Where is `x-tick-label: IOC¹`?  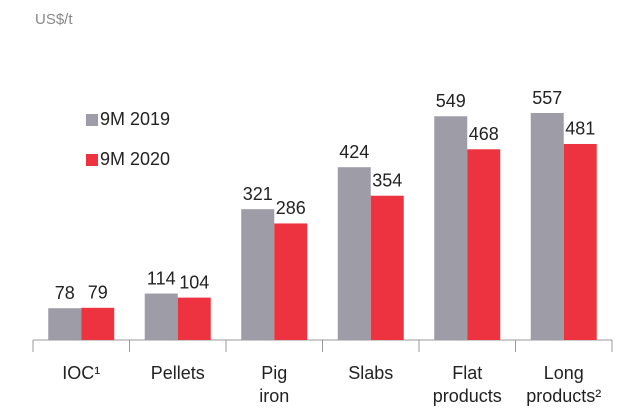
x-tick-label: IOC¹ is located at coordinates (81, 373).